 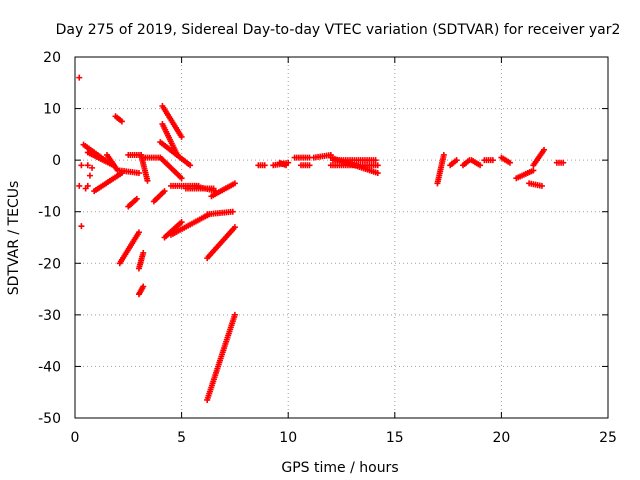 What do you see at coordinates (501, 438) in the screenshot?
I see `x-tick-label: 20` at bounding box center [501, 438].